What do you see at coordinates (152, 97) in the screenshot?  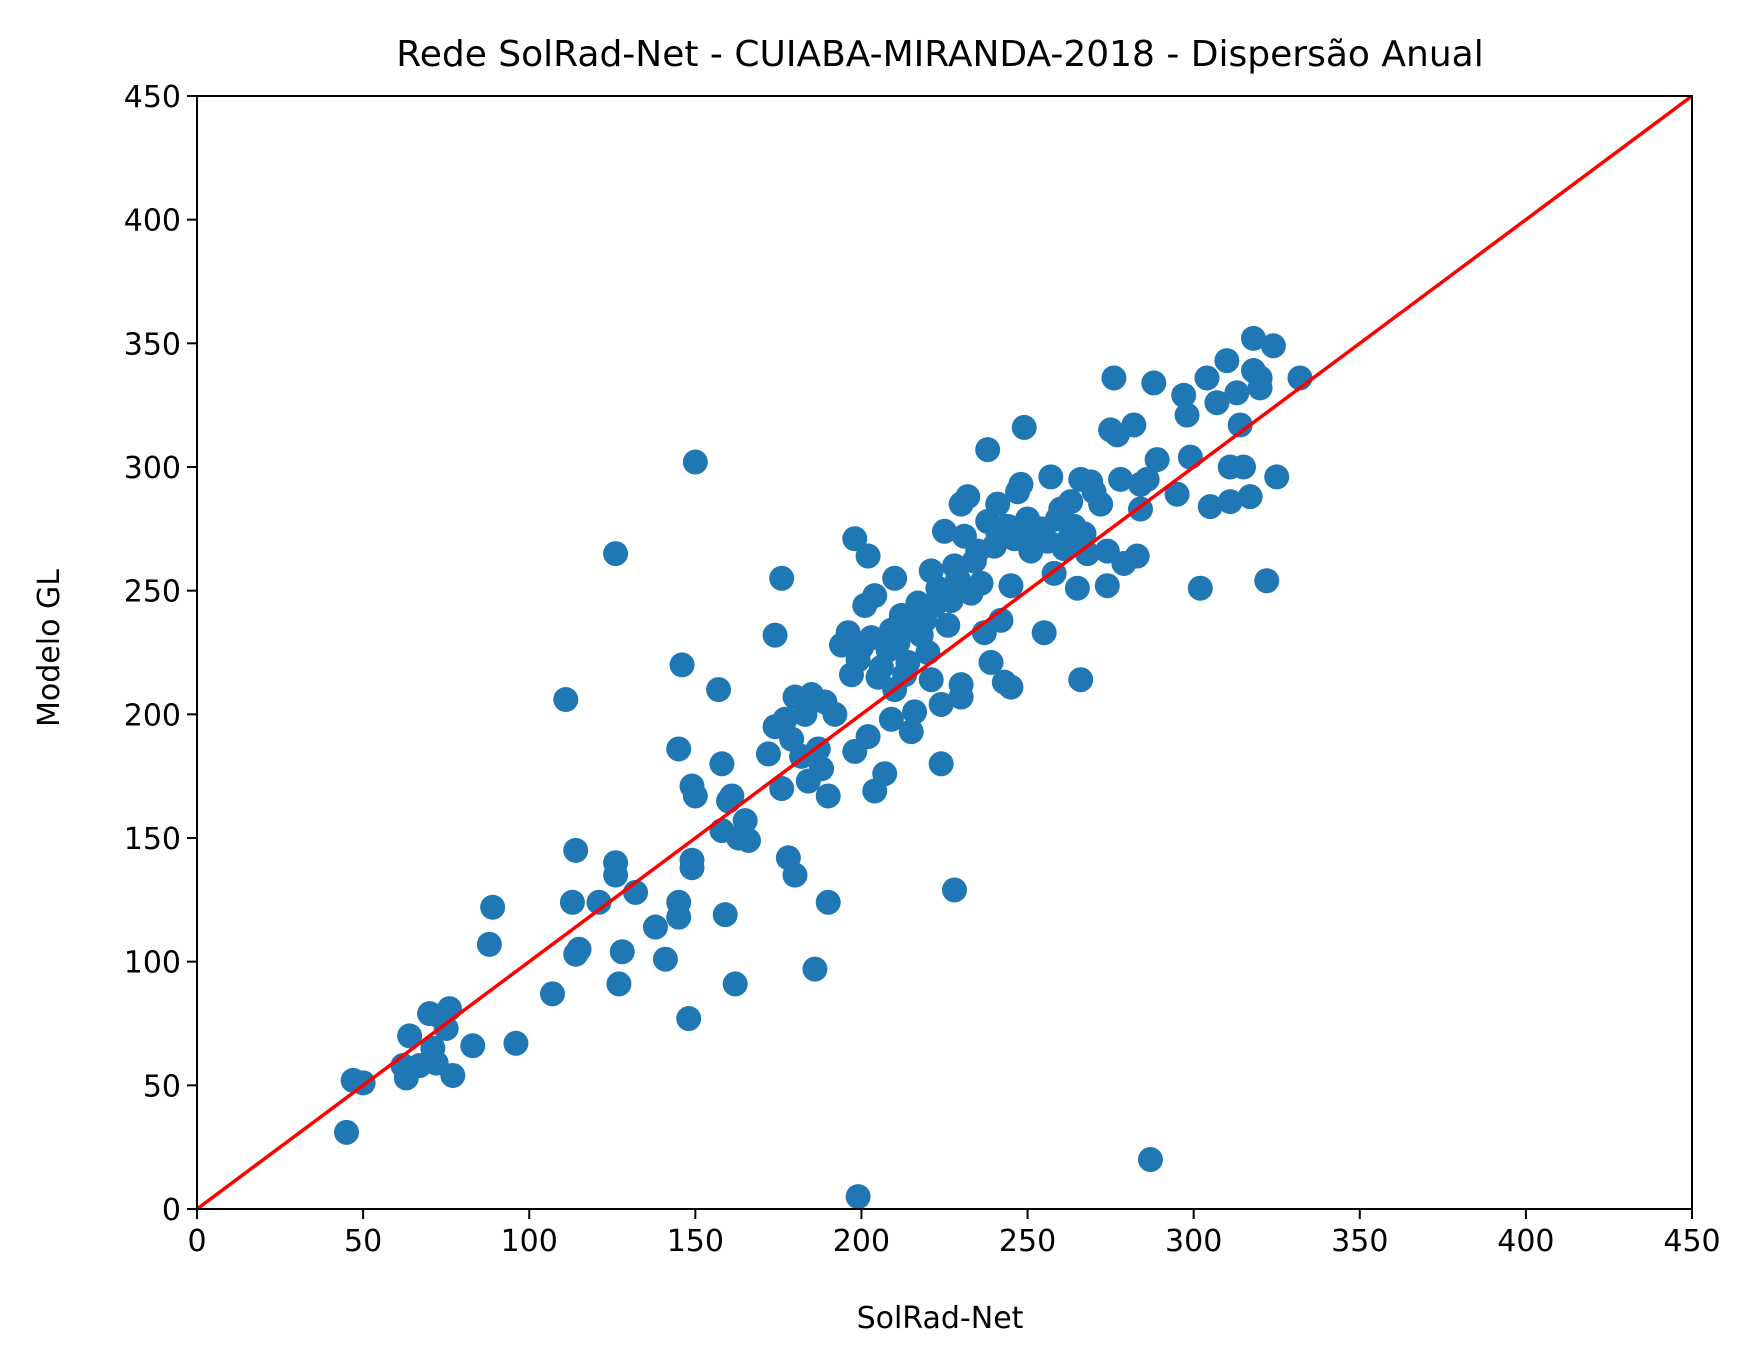 I see `y-tick-label: 450` at bounding box center [152, 97].